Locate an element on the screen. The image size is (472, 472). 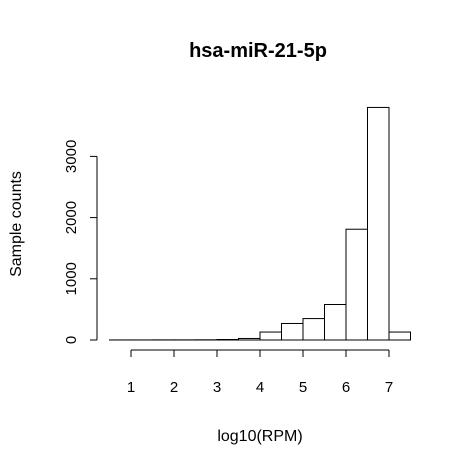
chart-title: hsa-miR-21-5p is located at coordinates (258, 51).